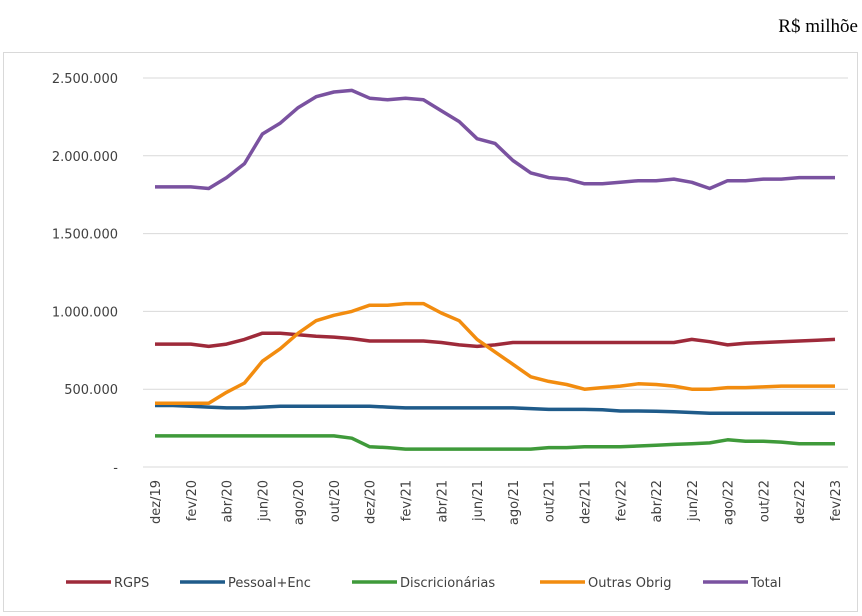 Image resolution: width=862 pixels, height=616 pixels. What do you see at coordinates (629, 583) in the screenshot?
I see `legend-label: Outras Obrig` at bounding box center [629, 583].